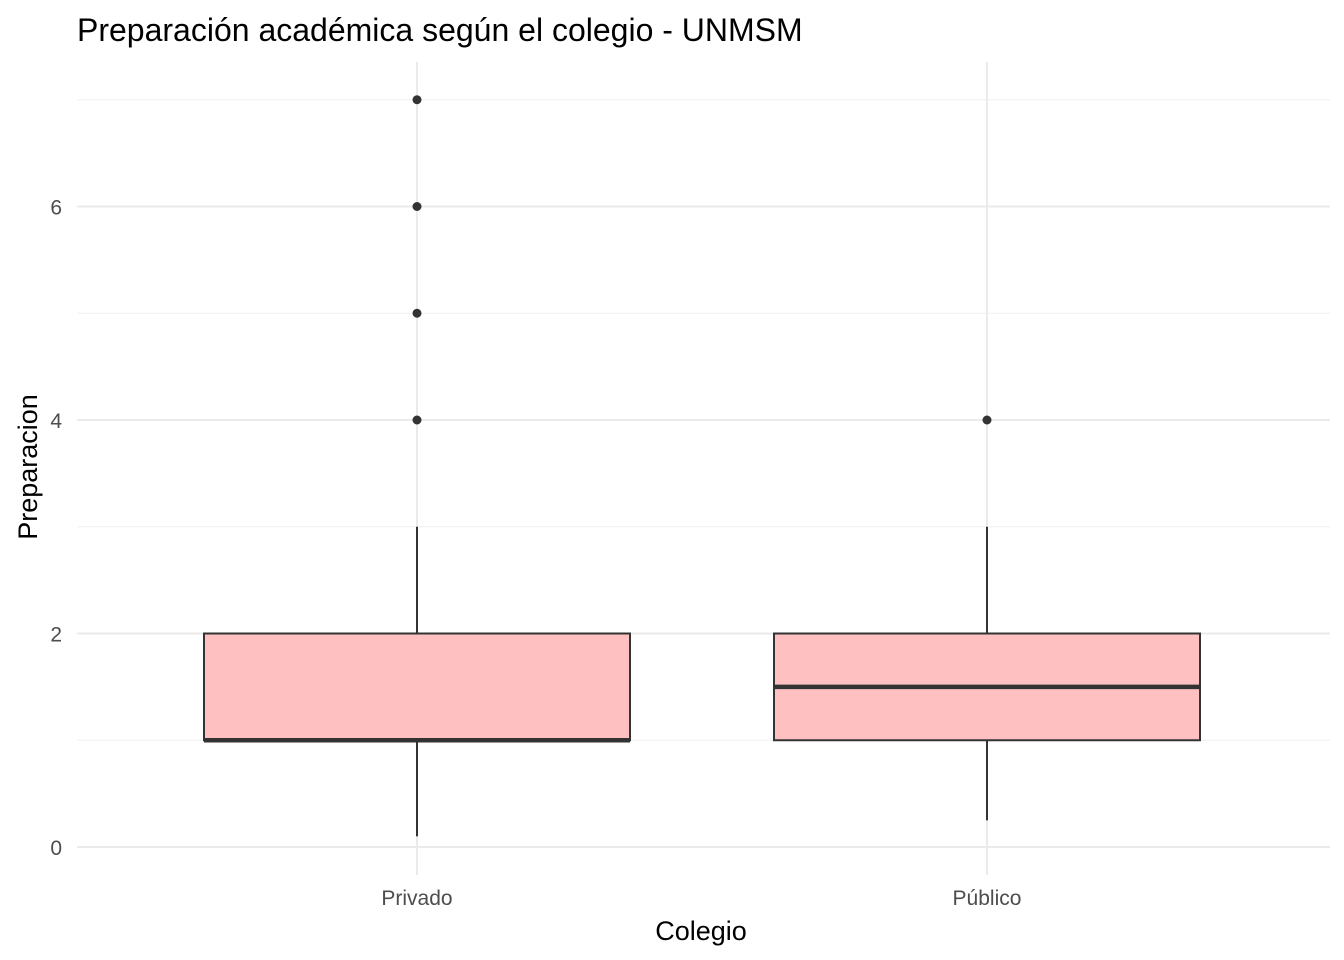 The image size is (1344, 960). I want to click on x-tick-label: Público, so click(987, 898).